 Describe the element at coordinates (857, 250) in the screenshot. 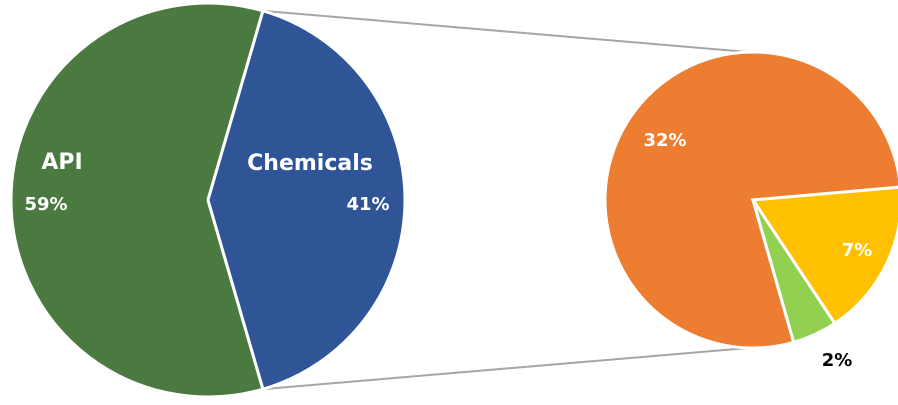

I see `slice-value-7-percent: 7%` at that location.